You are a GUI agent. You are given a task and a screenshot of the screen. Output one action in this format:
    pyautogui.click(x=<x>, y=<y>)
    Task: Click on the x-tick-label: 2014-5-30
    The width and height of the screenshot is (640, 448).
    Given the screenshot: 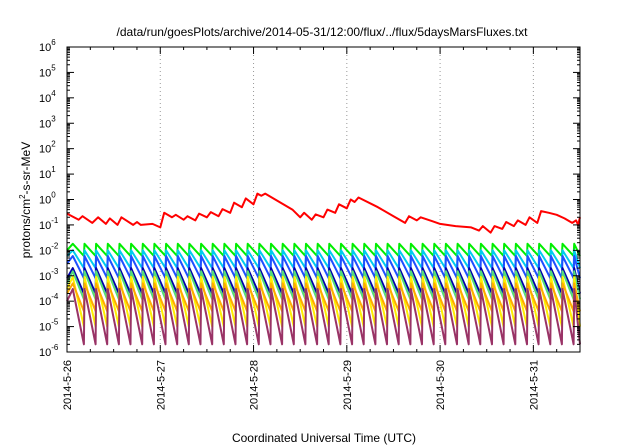 What is the action you would take?
    pyautogui.click(x=441, y=385)
    